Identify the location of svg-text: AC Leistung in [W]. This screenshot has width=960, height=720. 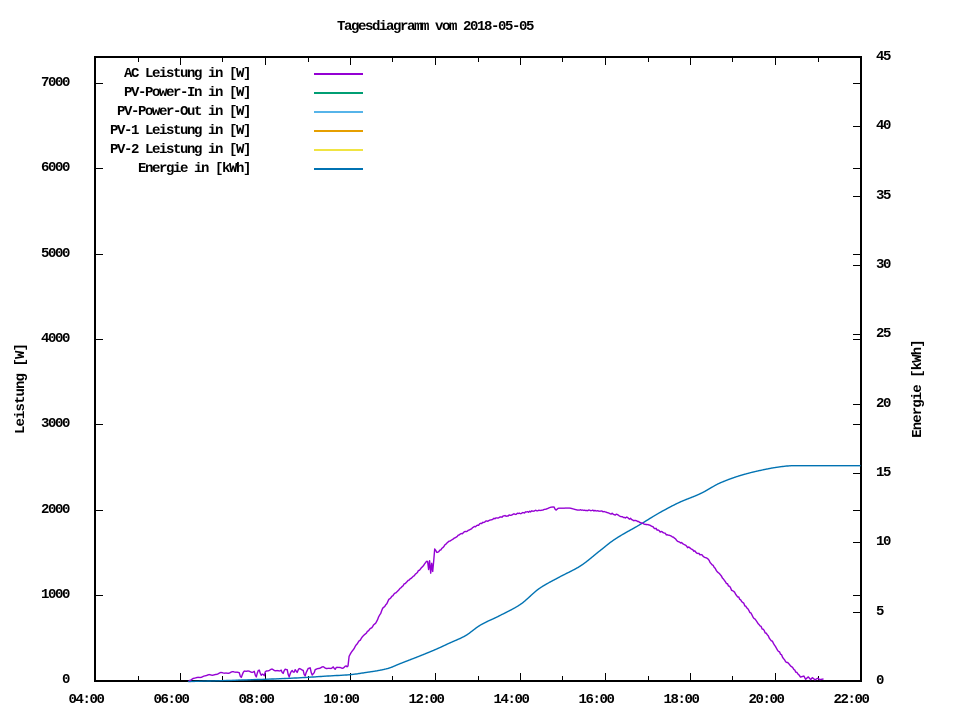
(187, 74).